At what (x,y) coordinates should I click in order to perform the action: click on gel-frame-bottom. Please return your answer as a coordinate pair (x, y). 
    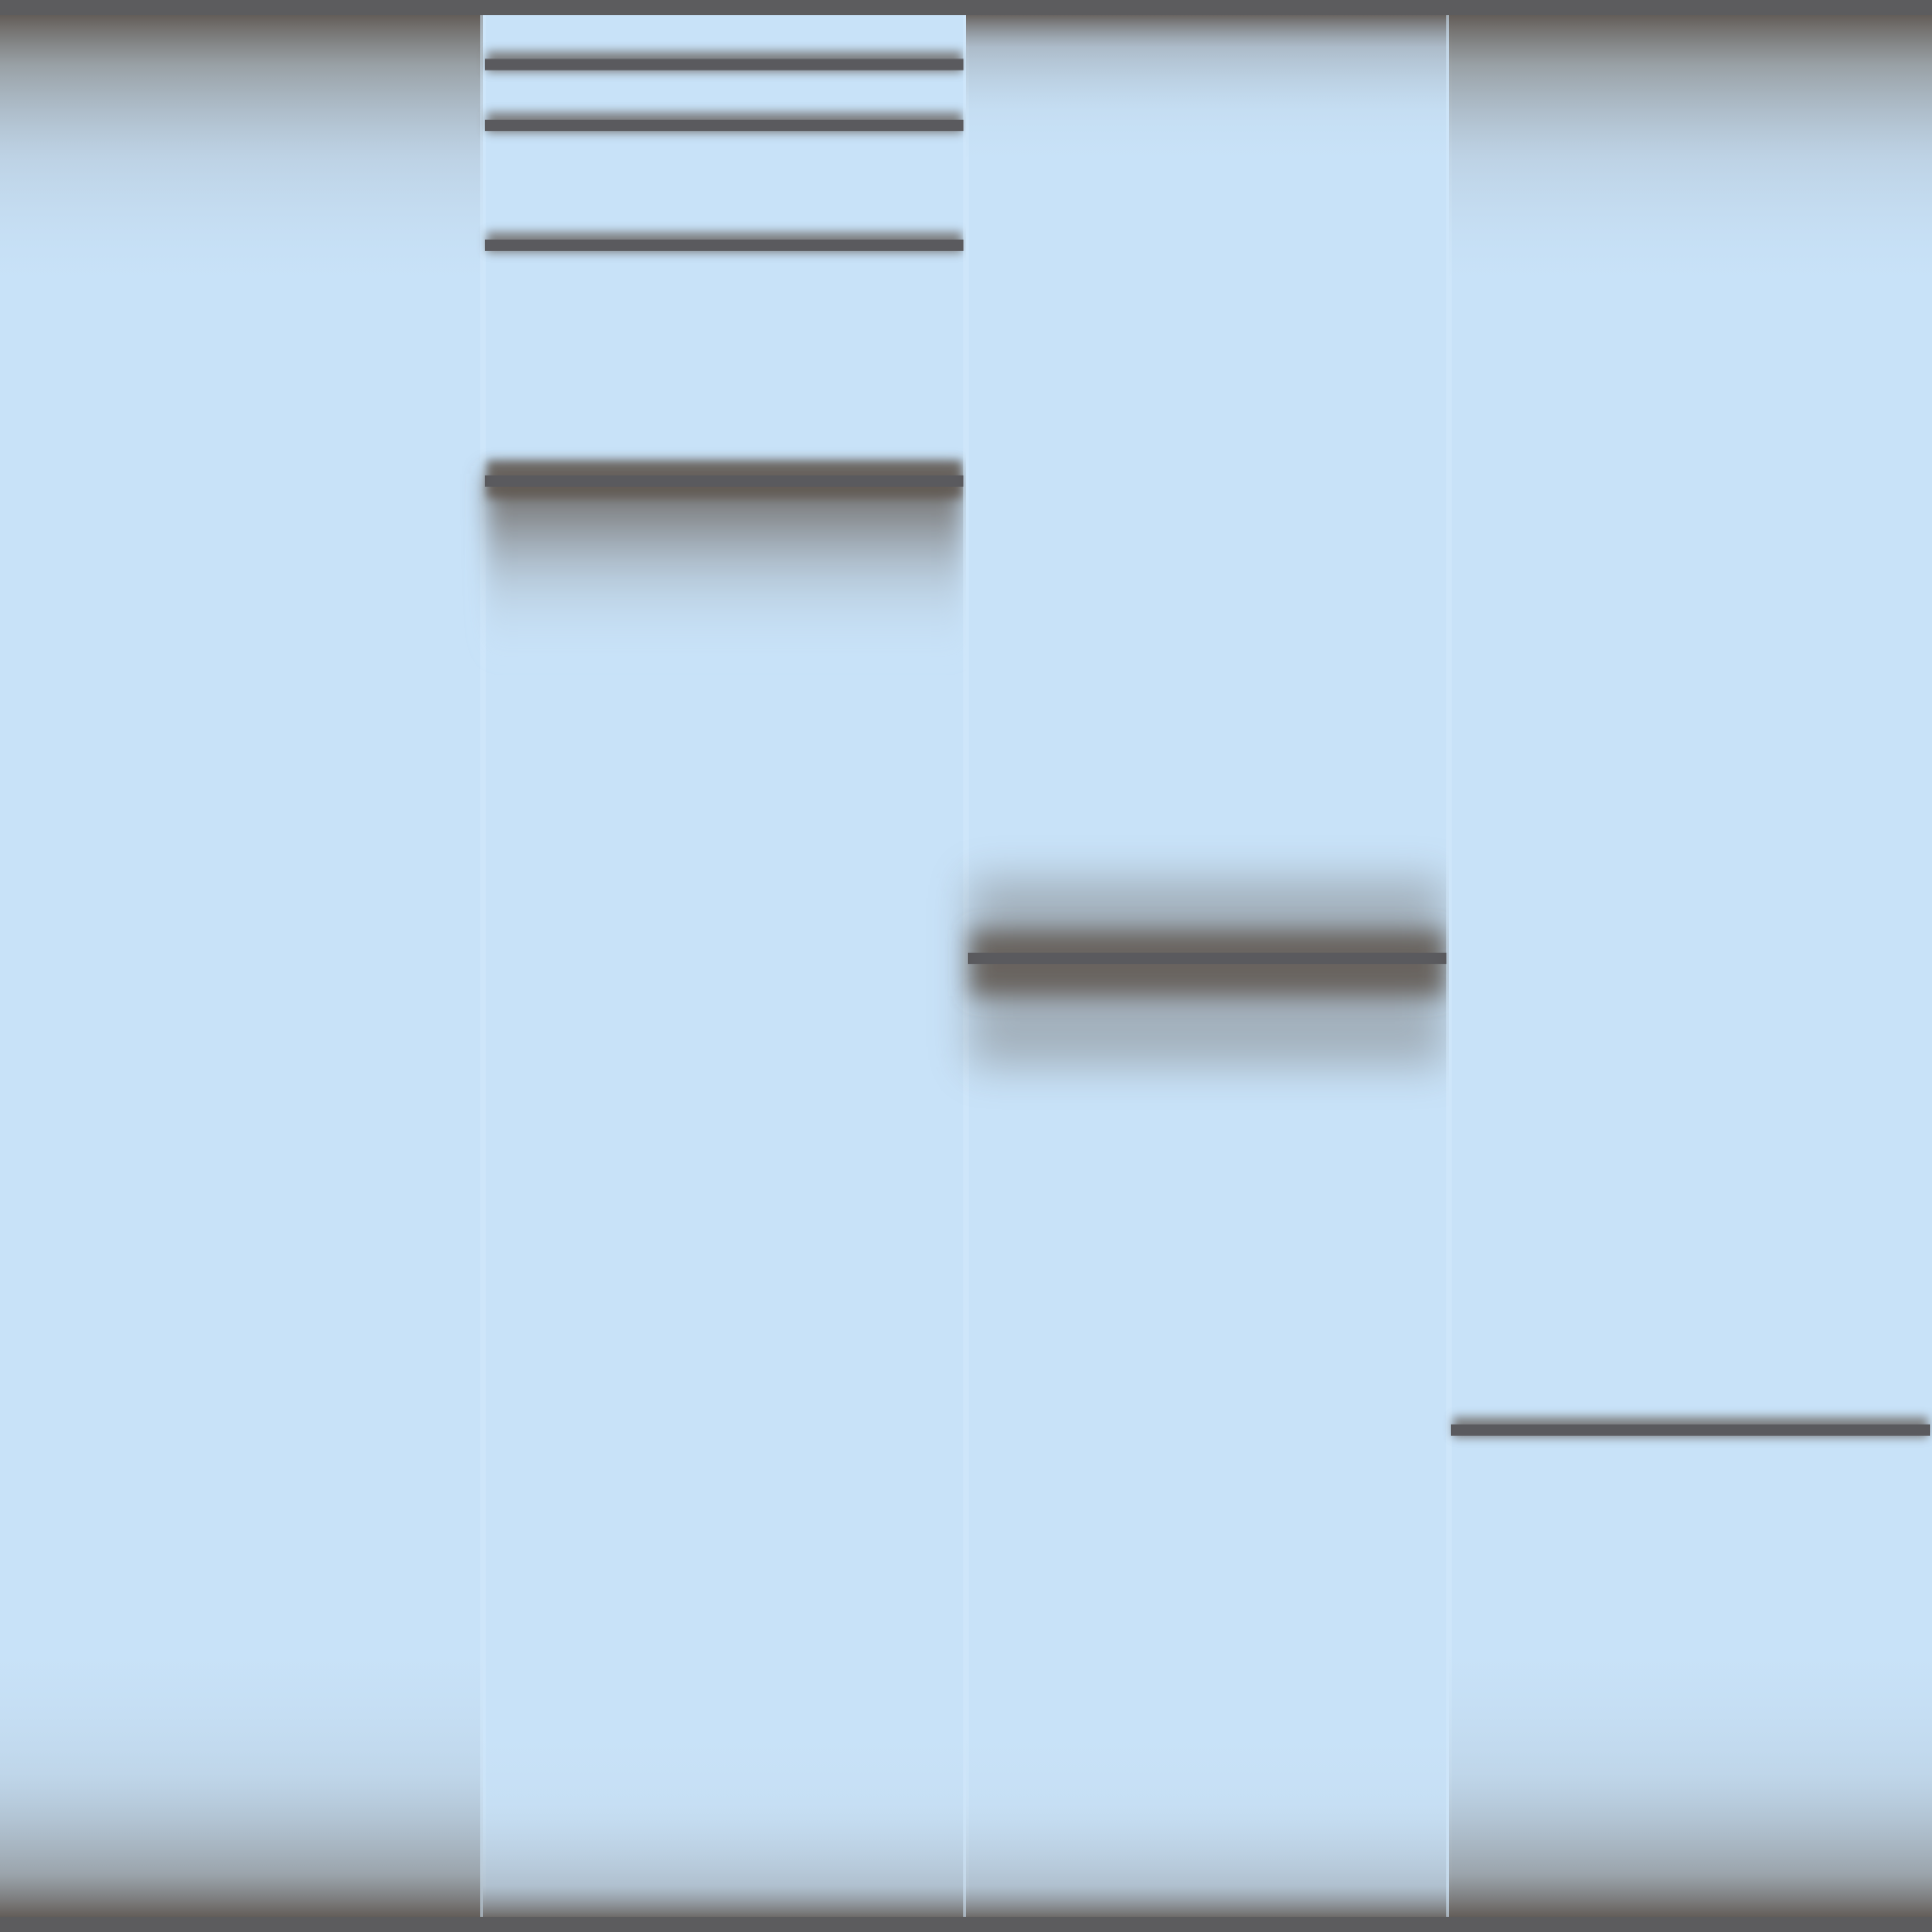
    Looking at the image, I should click on (966, 1925).